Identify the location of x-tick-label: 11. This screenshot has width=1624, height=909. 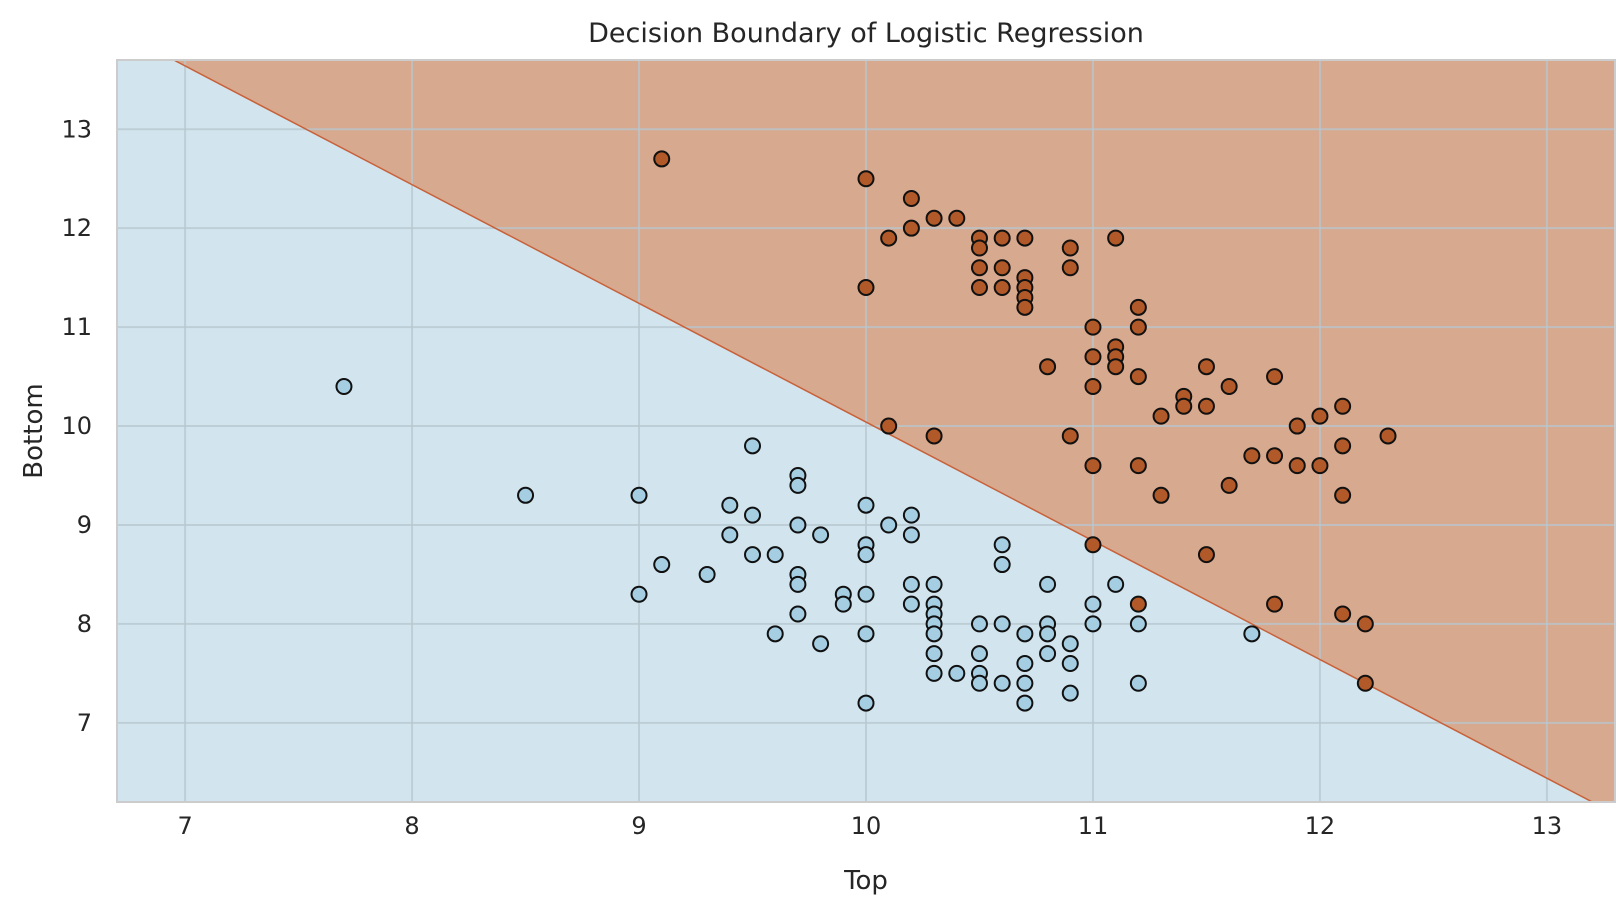
(1093, 826).